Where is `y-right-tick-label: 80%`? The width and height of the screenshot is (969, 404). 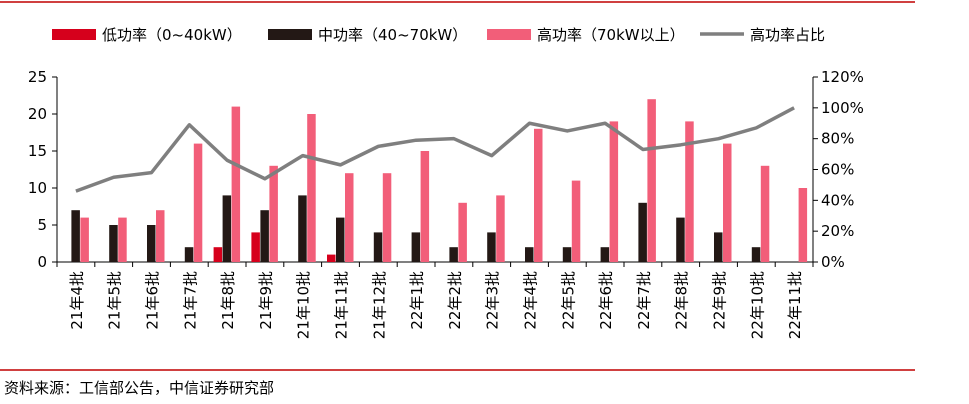 y-right-tick-label: 80% is located at coordinates (837, 139).